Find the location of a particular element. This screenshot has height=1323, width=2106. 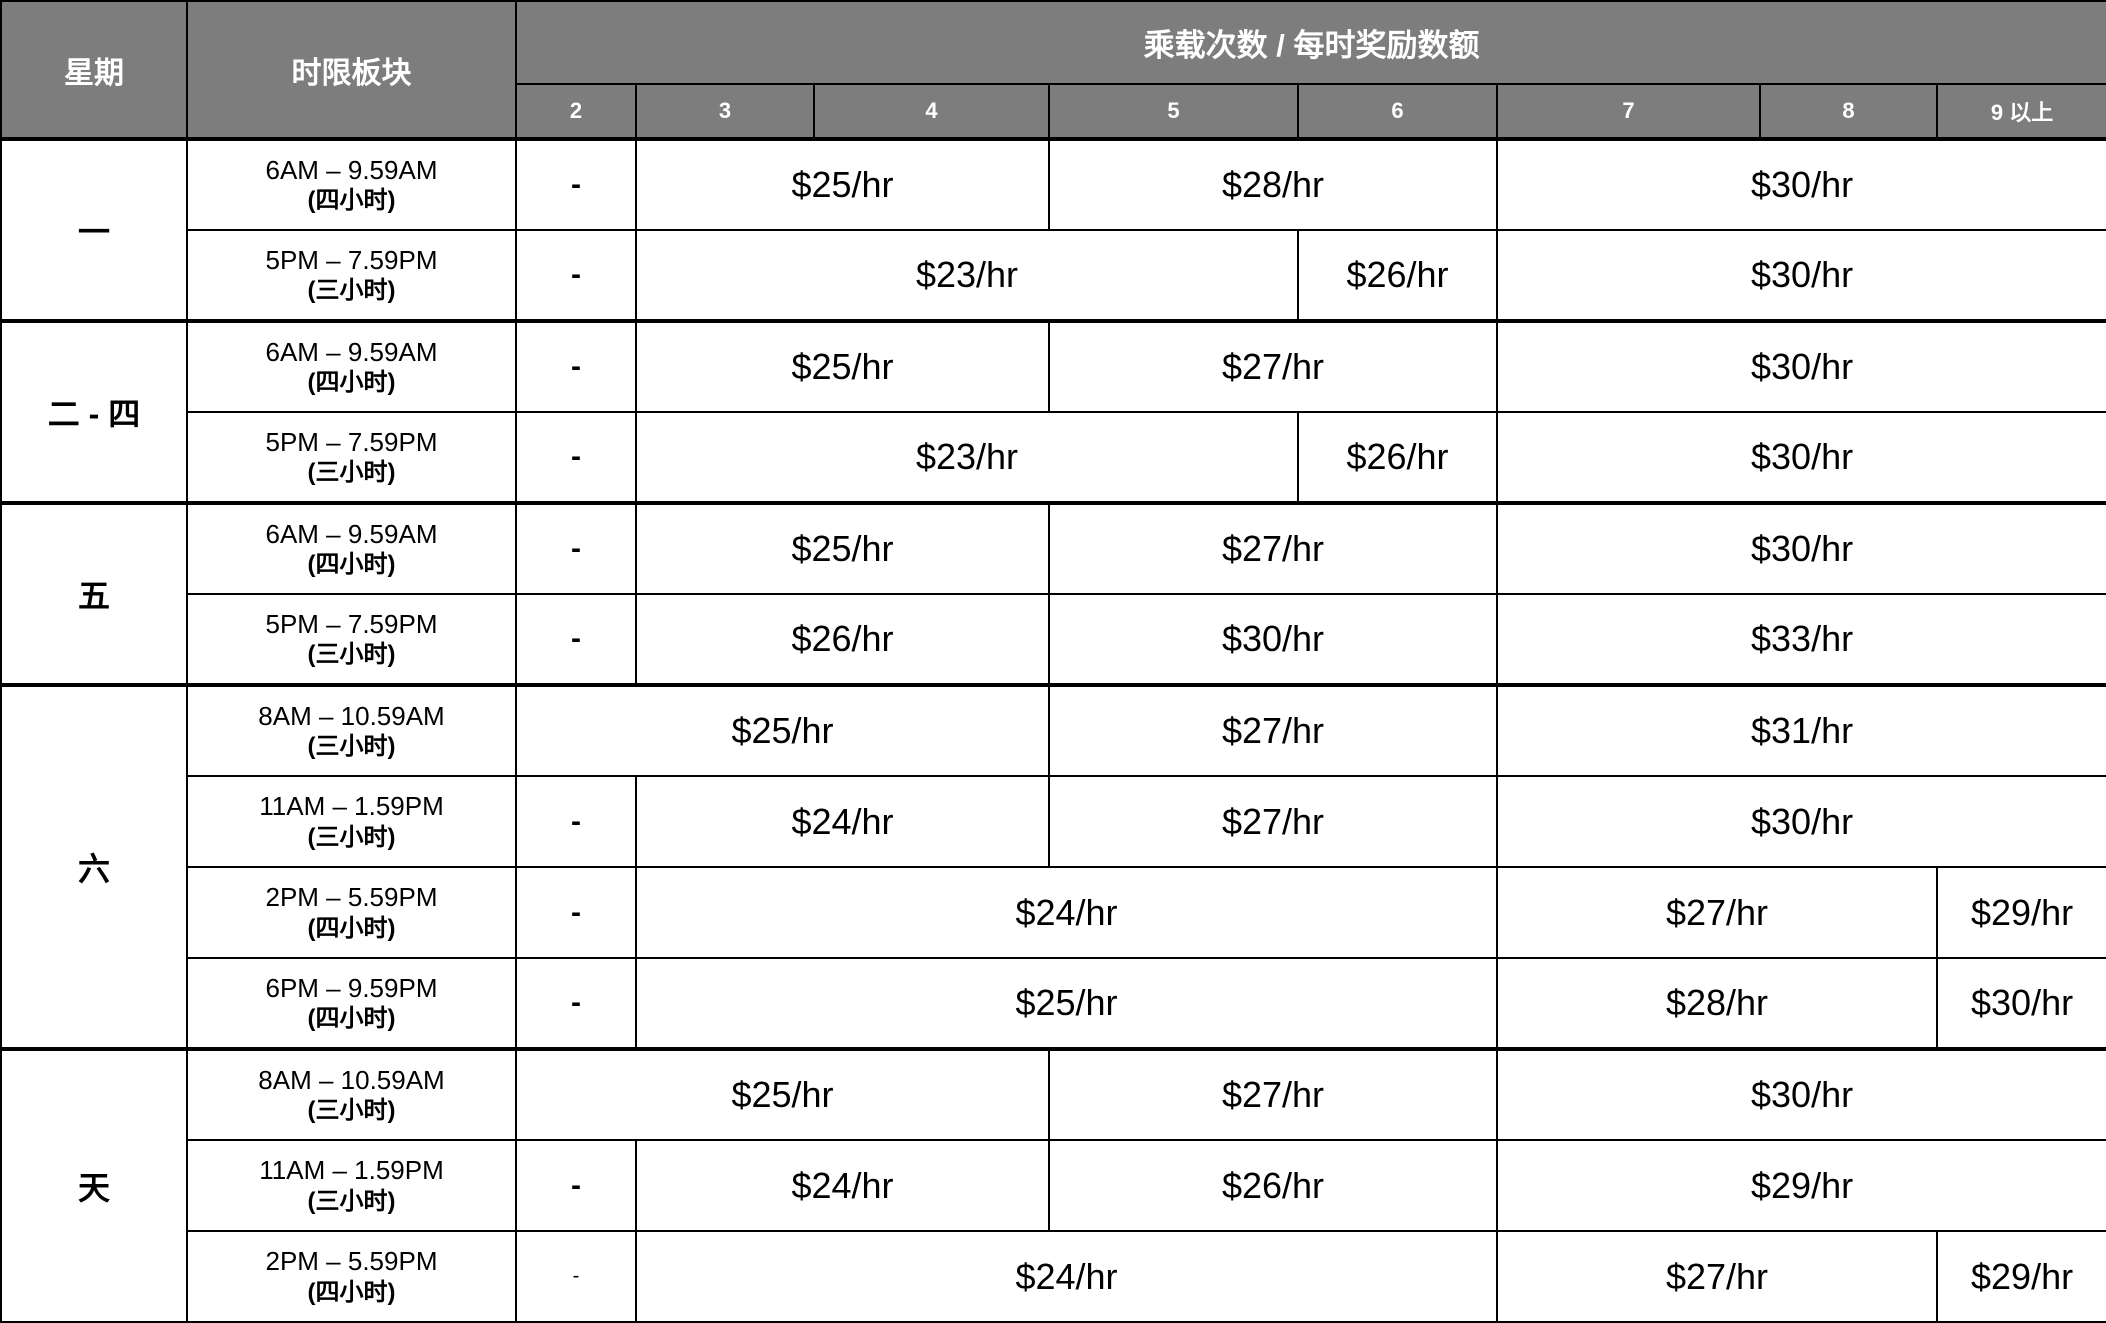

rate-cell: $31/hr is located at coordinates (1800, 730).